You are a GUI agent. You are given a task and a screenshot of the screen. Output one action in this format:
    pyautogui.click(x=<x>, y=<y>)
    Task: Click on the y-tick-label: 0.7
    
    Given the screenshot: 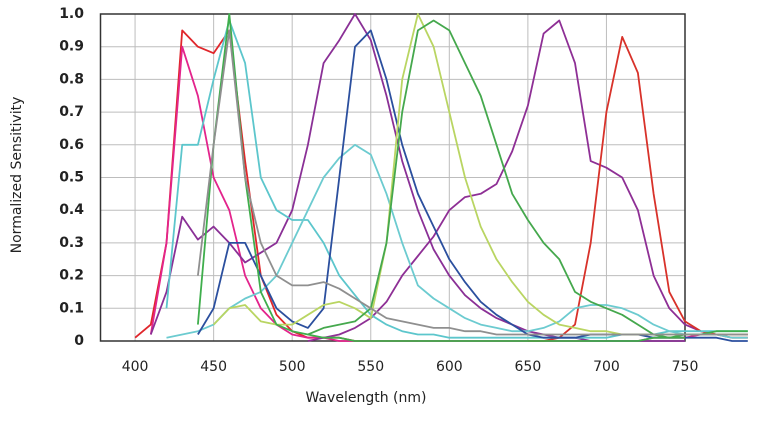 What is the action you would take?
    pyautogui.click(x=71, y=112)
    